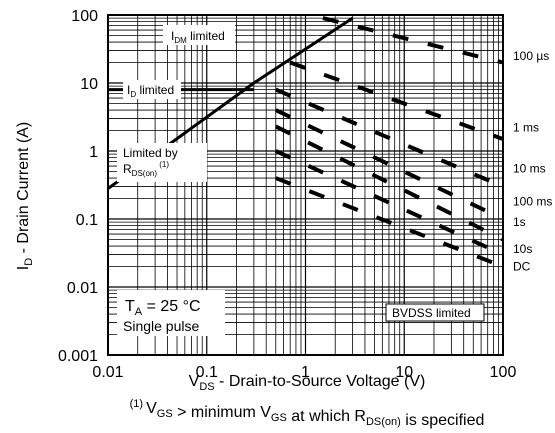  Describe the element at coordinates (146, 169) in the screenshot. I see `rds-on-label: RDS(on) (1)` at that location.